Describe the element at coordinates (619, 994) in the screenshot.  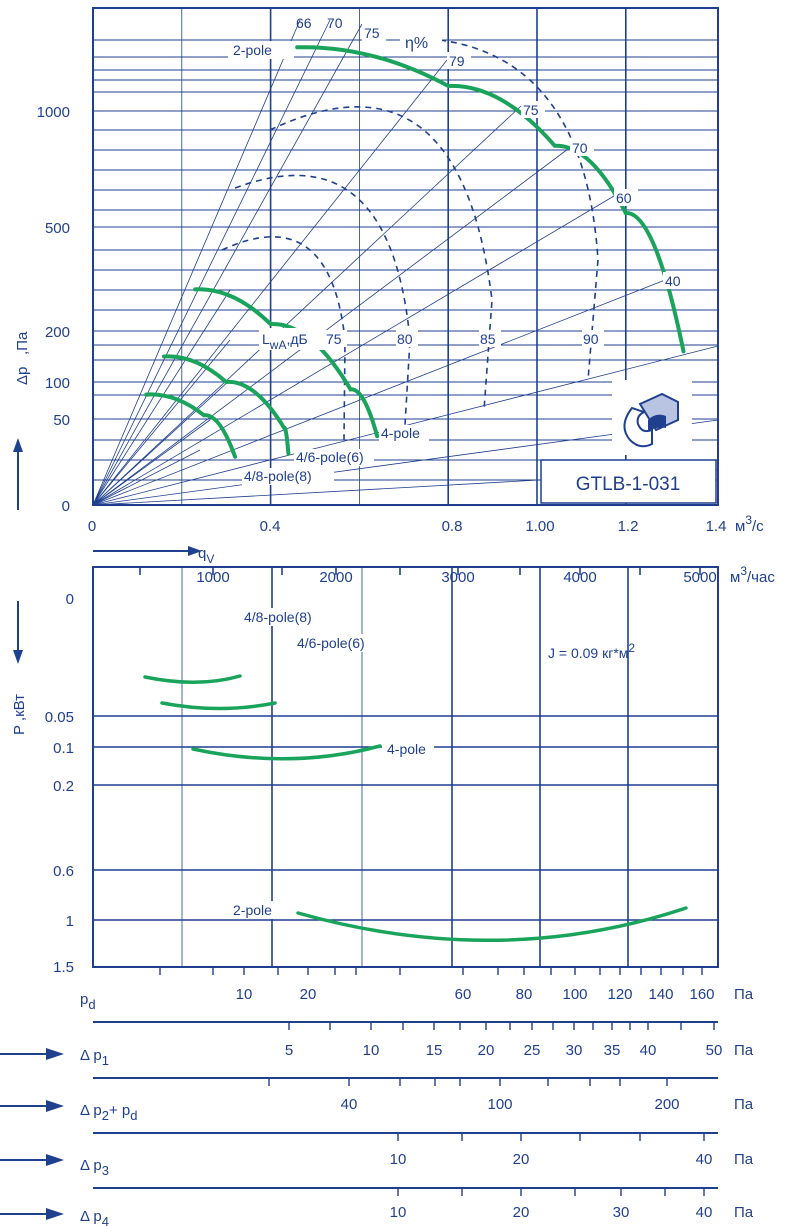
I see `scale-tick-label: 120` at that location.